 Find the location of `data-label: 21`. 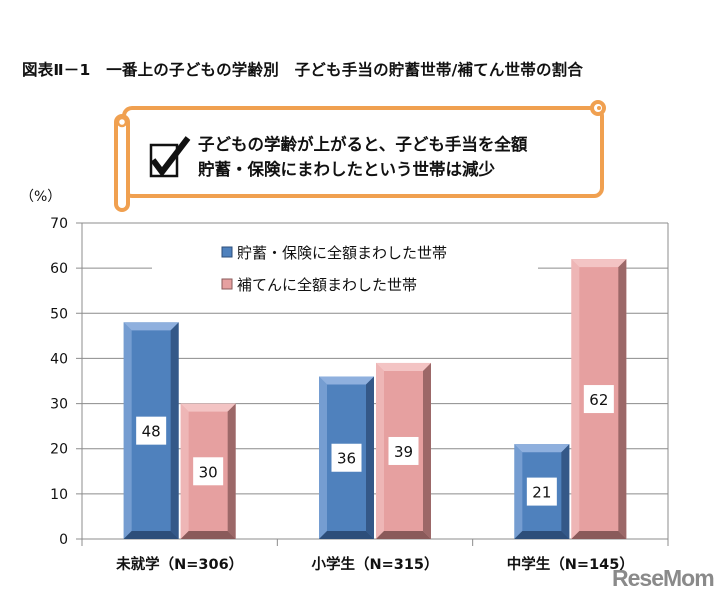

data-label: 21 is located at coordinates (541, 493).